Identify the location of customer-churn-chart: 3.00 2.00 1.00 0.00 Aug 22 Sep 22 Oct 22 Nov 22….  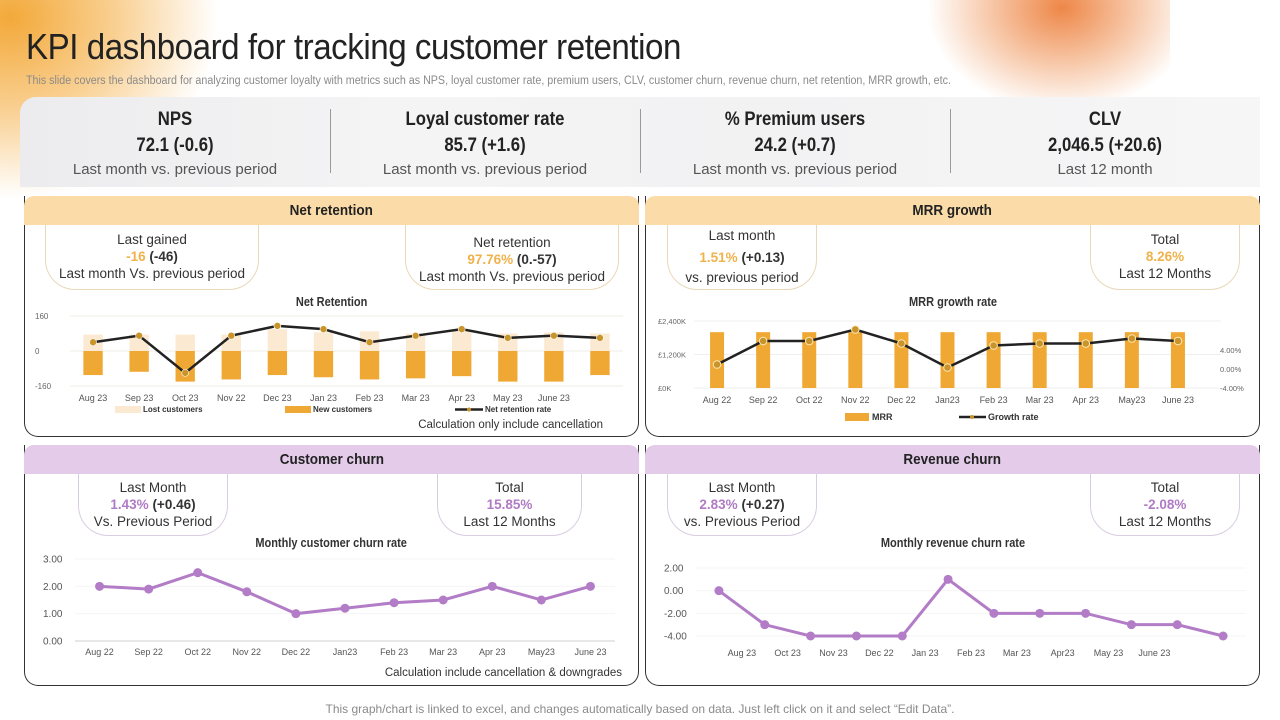
(329, 606).